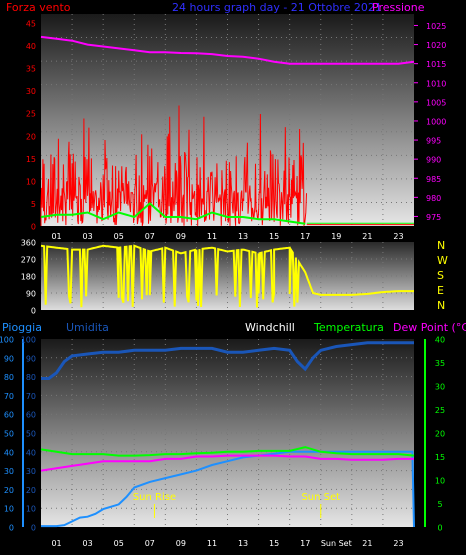 The height and width of the screenshot is (555, 466). Describe the element at coordinates (433, 179) in the screenshot. I see `tick-pressure: 985` at that location.